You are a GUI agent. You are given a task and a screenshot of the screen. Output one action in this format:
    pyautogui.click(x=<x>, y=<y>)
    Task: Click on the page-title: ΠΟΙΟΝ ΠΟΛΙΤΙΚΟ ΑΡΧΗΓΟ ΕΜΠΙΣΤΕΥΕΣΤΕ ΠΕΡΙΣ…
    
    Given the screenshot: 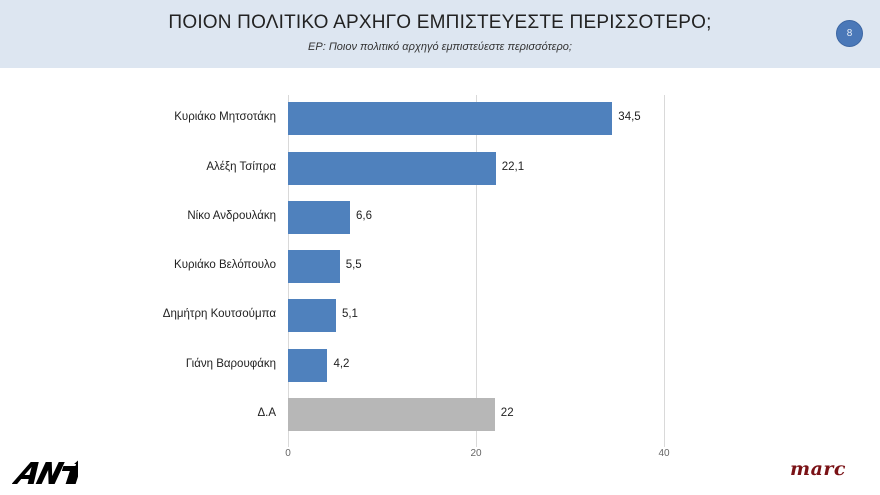 What is the action you would take?
    pyautogui.click(x=440, y=22)
    